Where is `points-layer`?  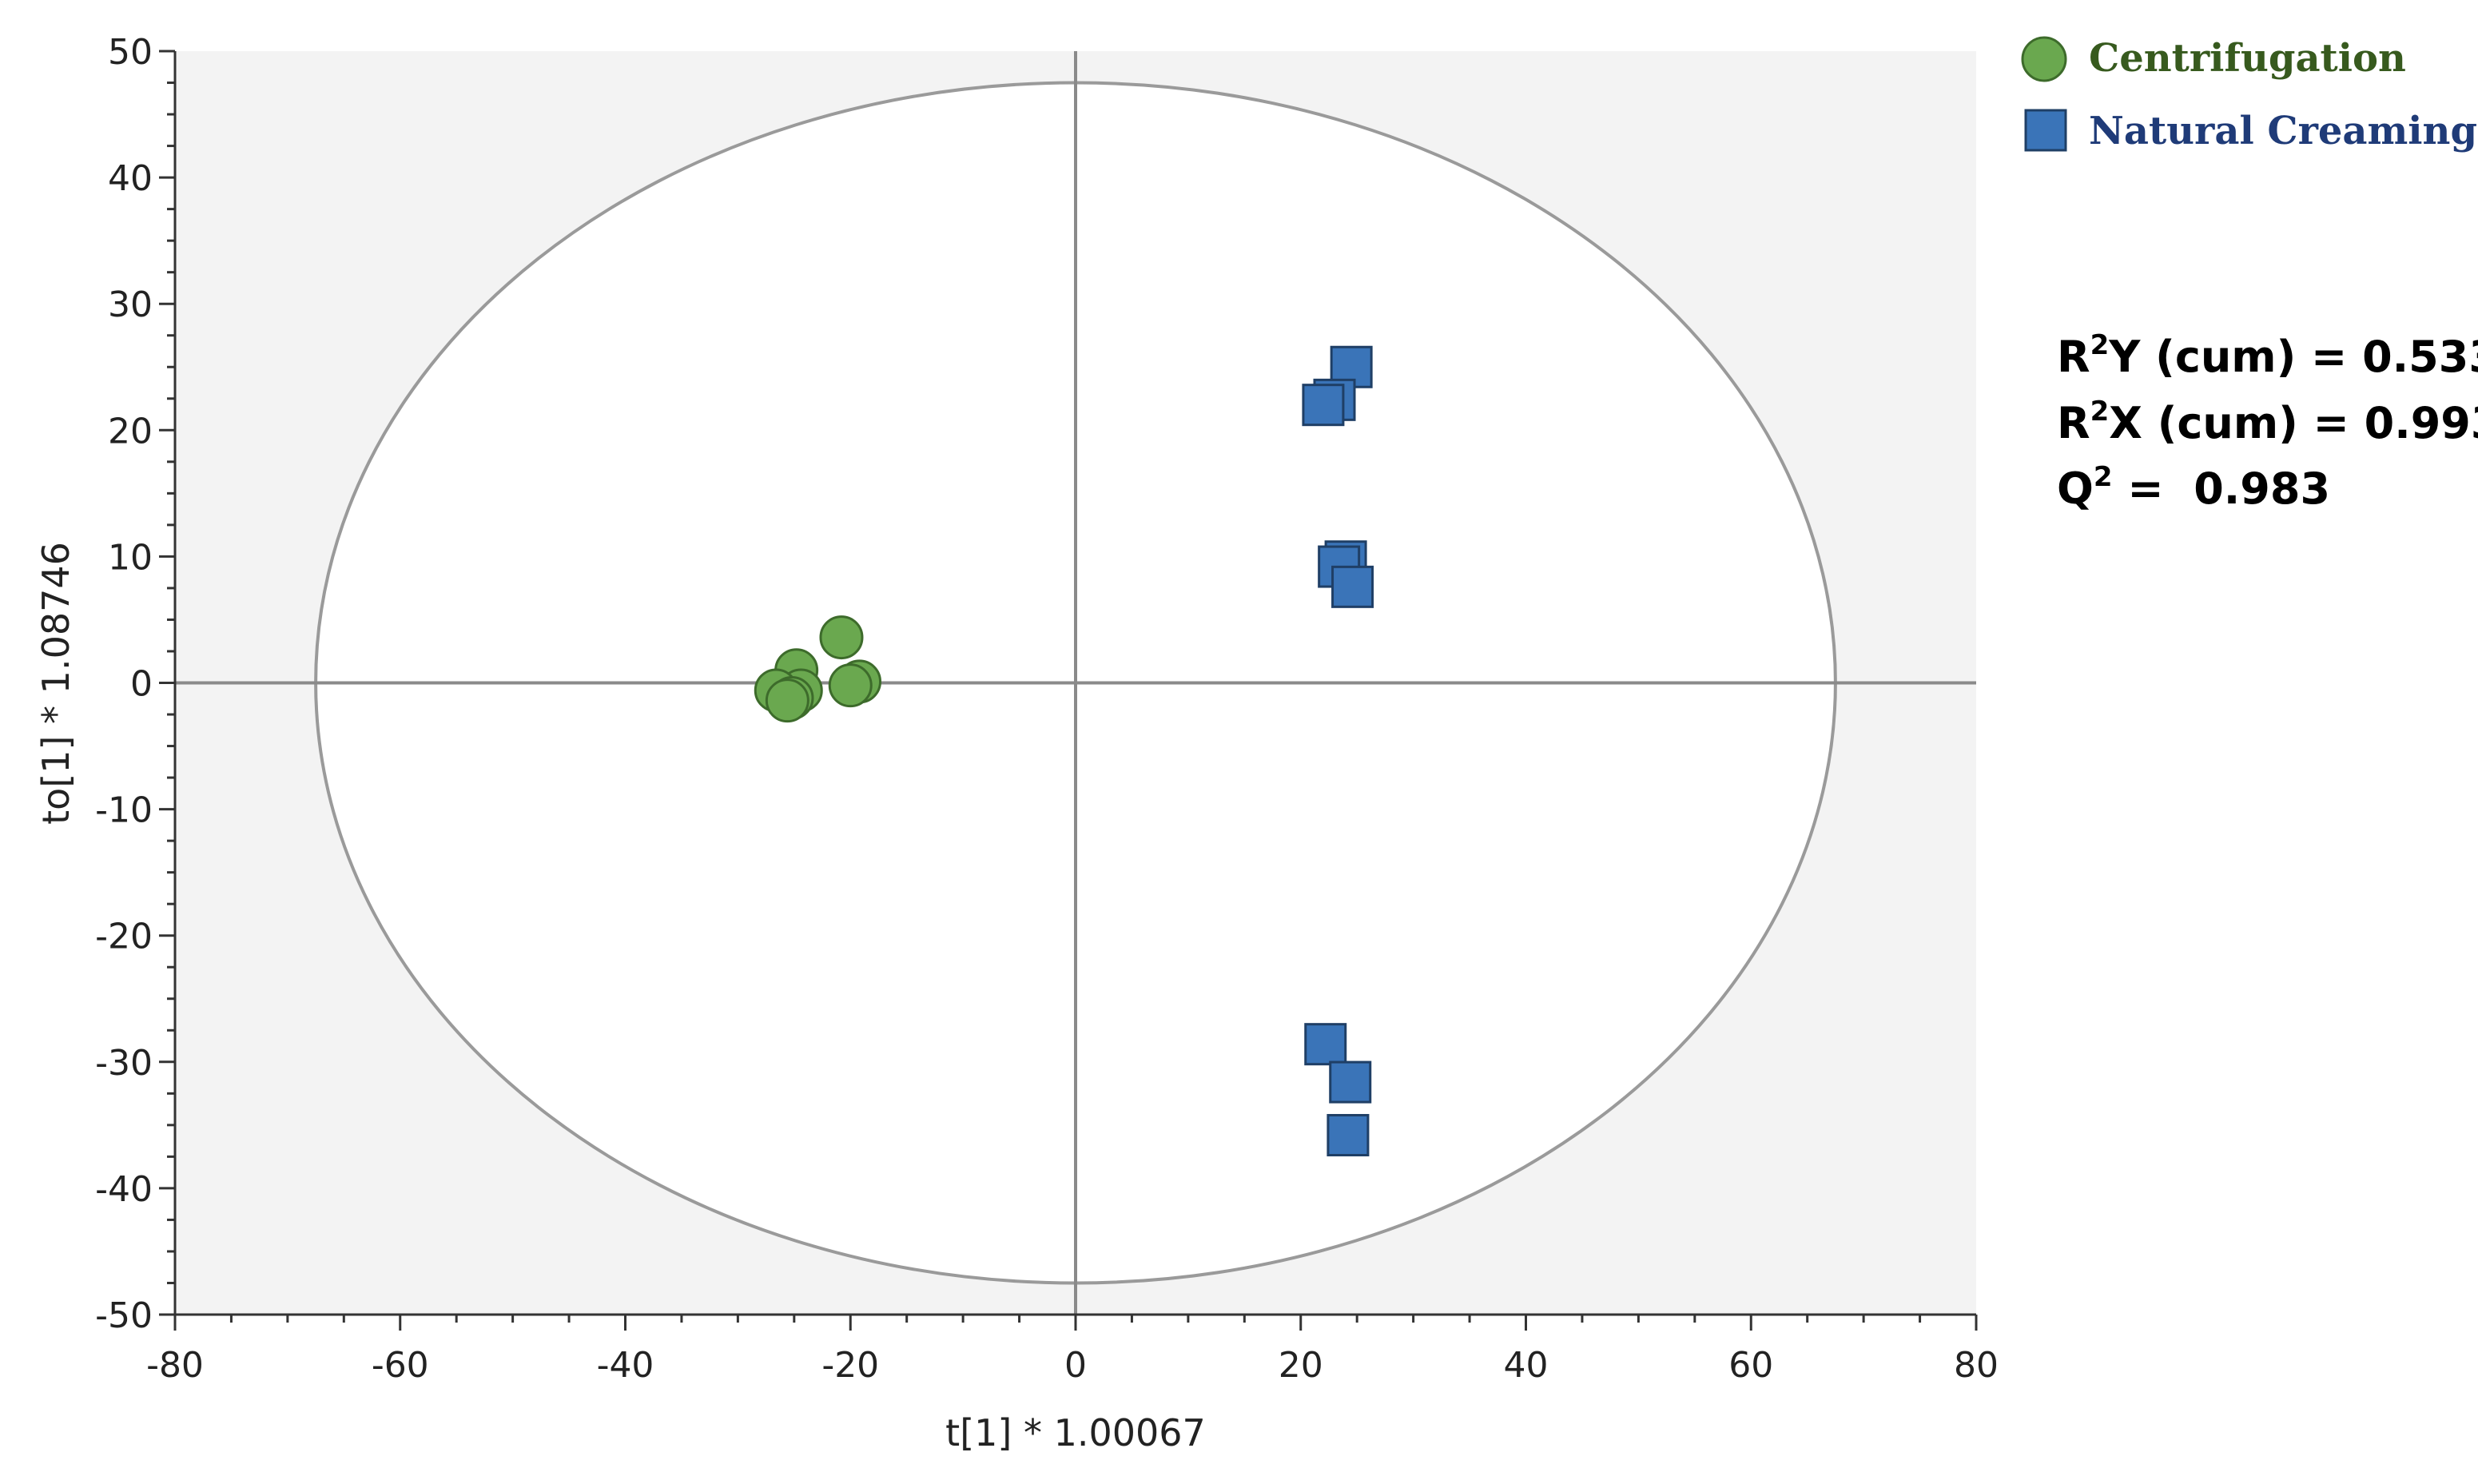
points-layer is located at coordinates (1064, 750).